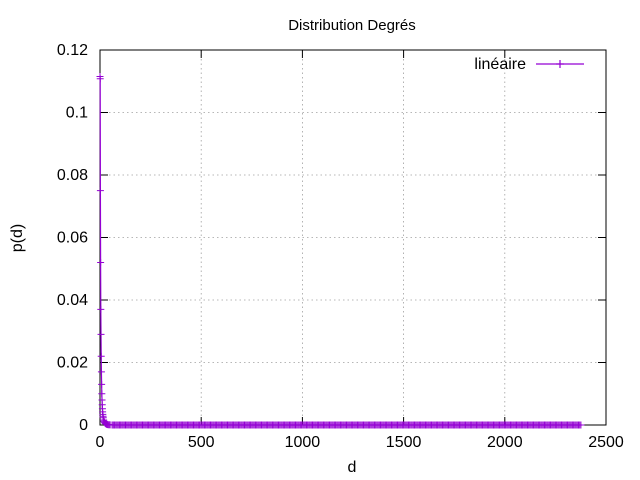 The image size is (640, 480). I want to click on x-tick-label: 2000, so click(505, 442).